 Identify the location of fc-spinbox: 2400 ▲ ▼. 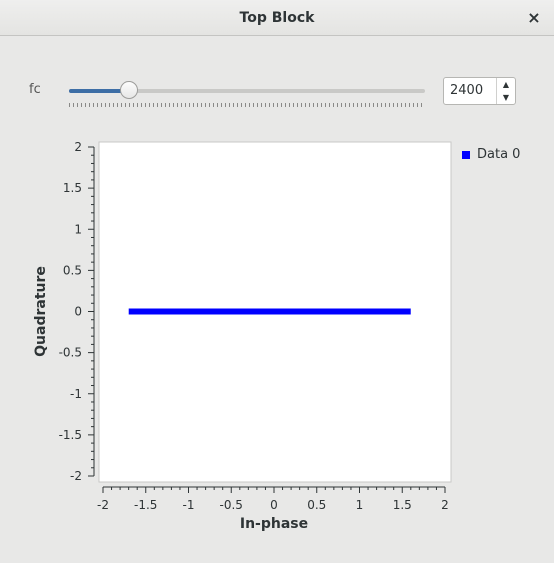
(479, 91).